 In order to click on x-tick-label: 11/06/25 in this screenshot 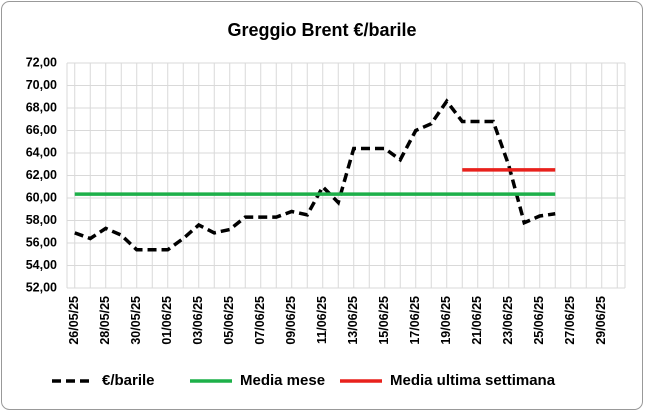, I will do `click(322, 320)`.